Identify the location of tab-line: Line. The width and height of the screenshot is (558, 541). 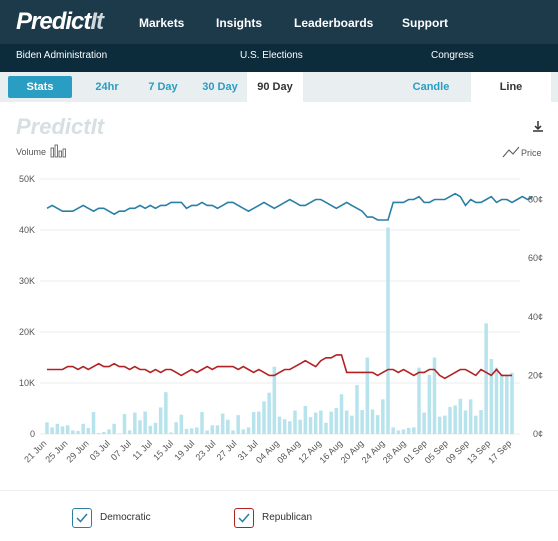
(511, 87).